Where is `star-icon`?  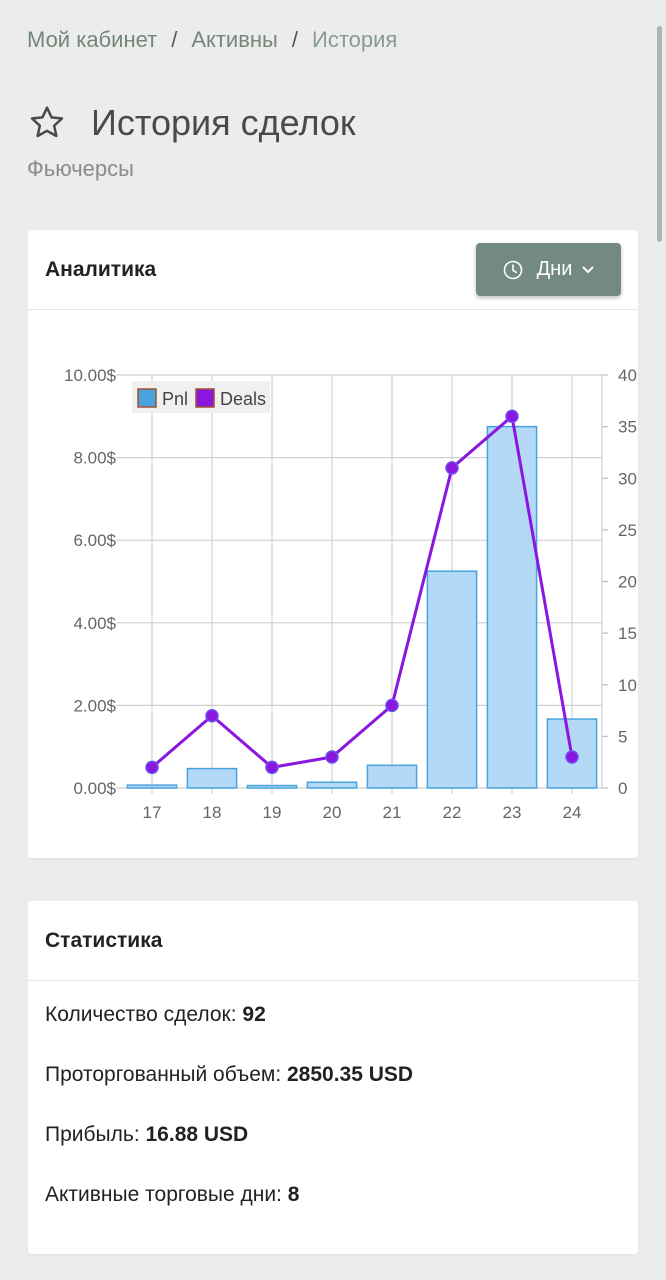
star-icon is located at coordinates (47, 123).